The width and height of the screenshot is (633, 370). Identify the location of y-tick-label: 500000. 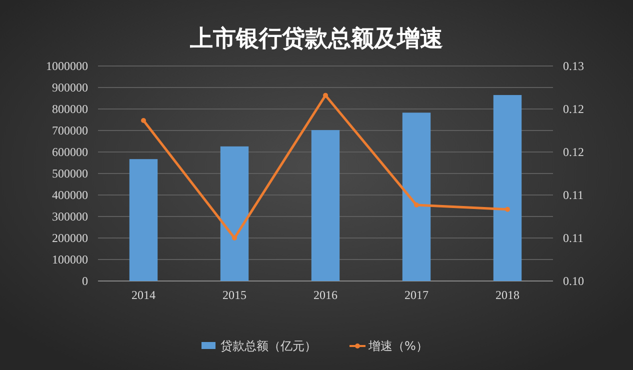
(70, 173).